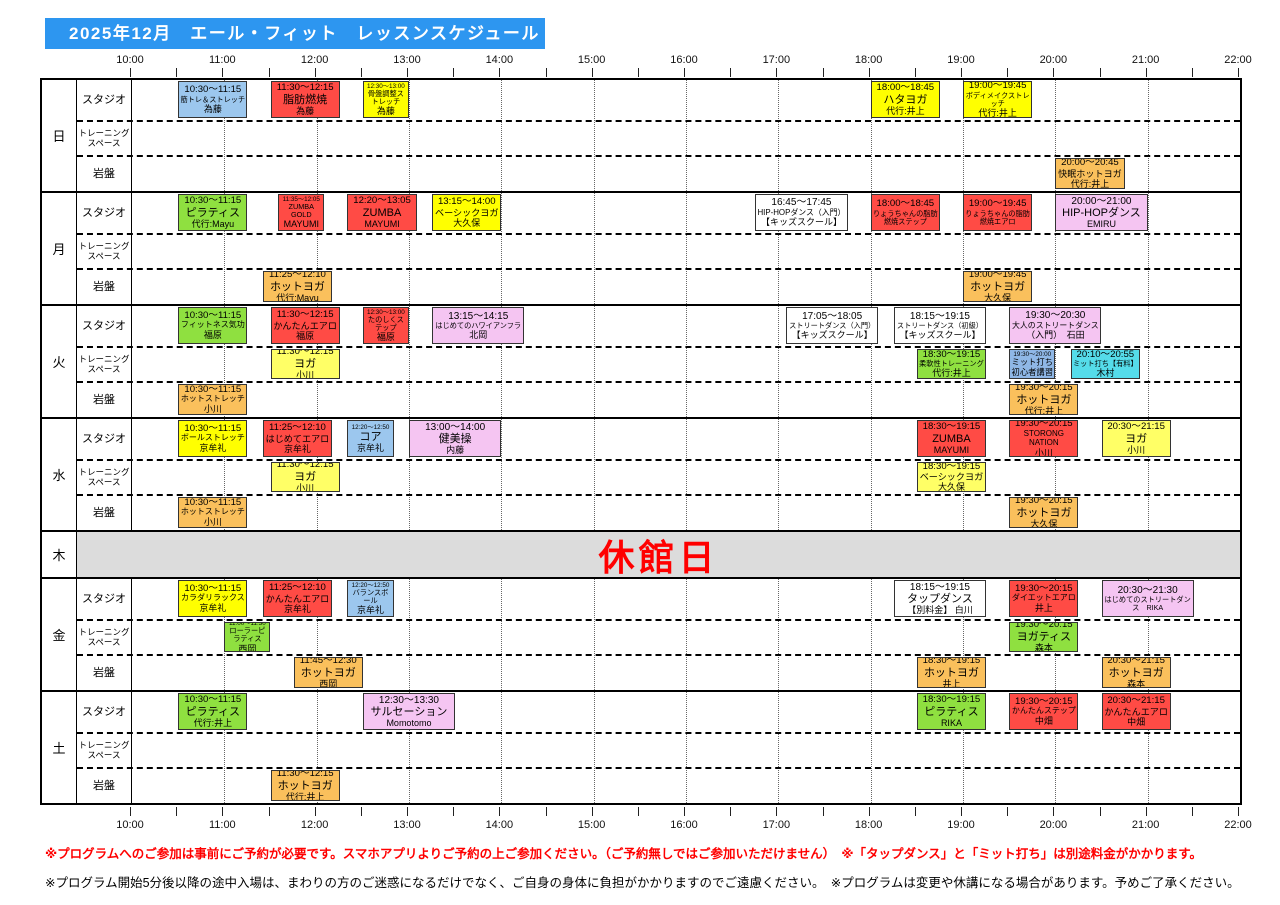 This screenshot has width=1280, height=905. I want to click on lesson-cell: 20:10～20:55 ミット打ち【有料】 木村, so click(1105, 364).